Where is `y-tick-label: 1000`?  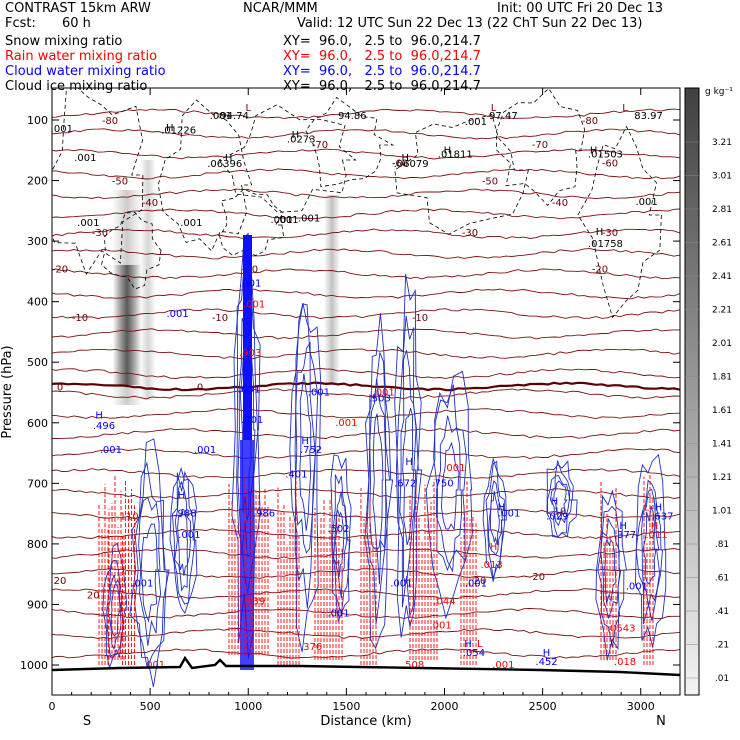
y-tick-label: 1000 is located at coordinates (34, 665).